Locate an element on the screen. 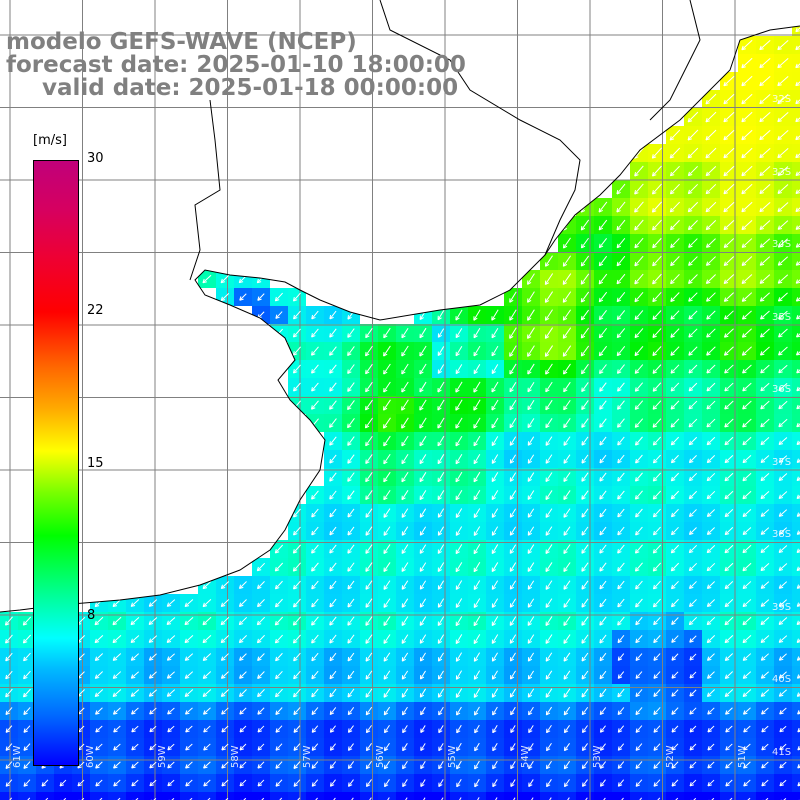 The image size is (800, 800). colorbar-tick-30: 30 is located at coordinates (95, 158).